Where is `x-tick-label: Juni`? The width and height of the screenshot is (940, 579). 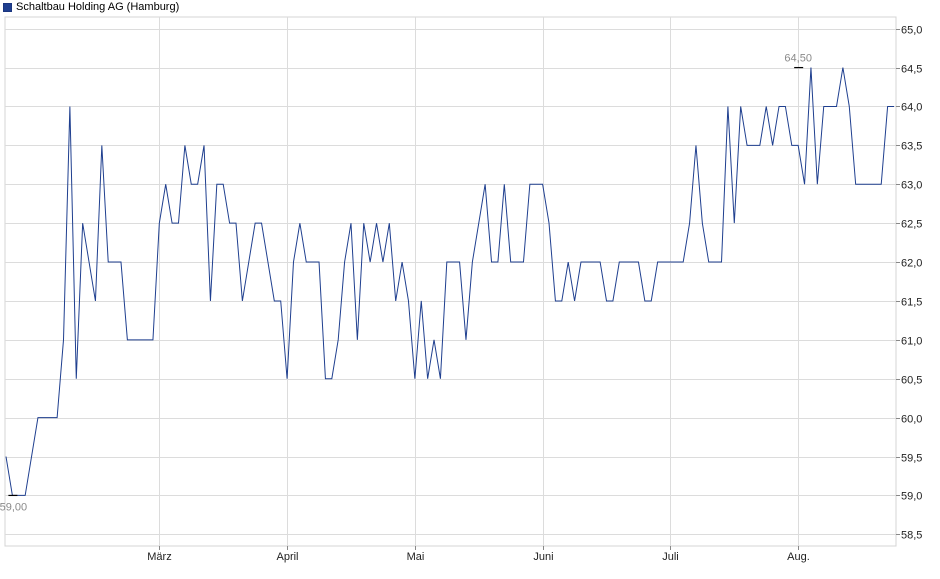 x-tick-label: Juni is located at coordinates (543, 557).